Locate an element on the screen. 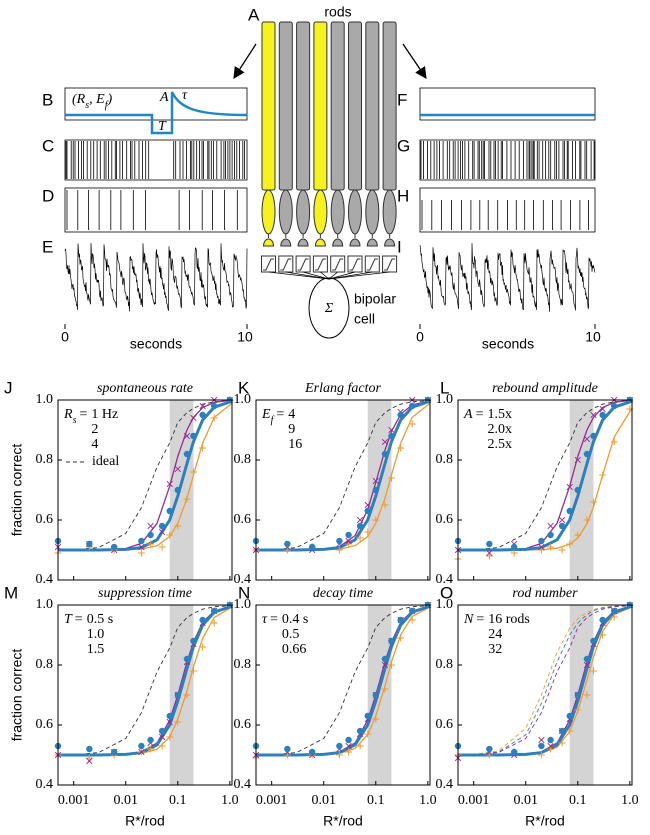  legend-label: 1.0 is located at coordinates (96, 634).